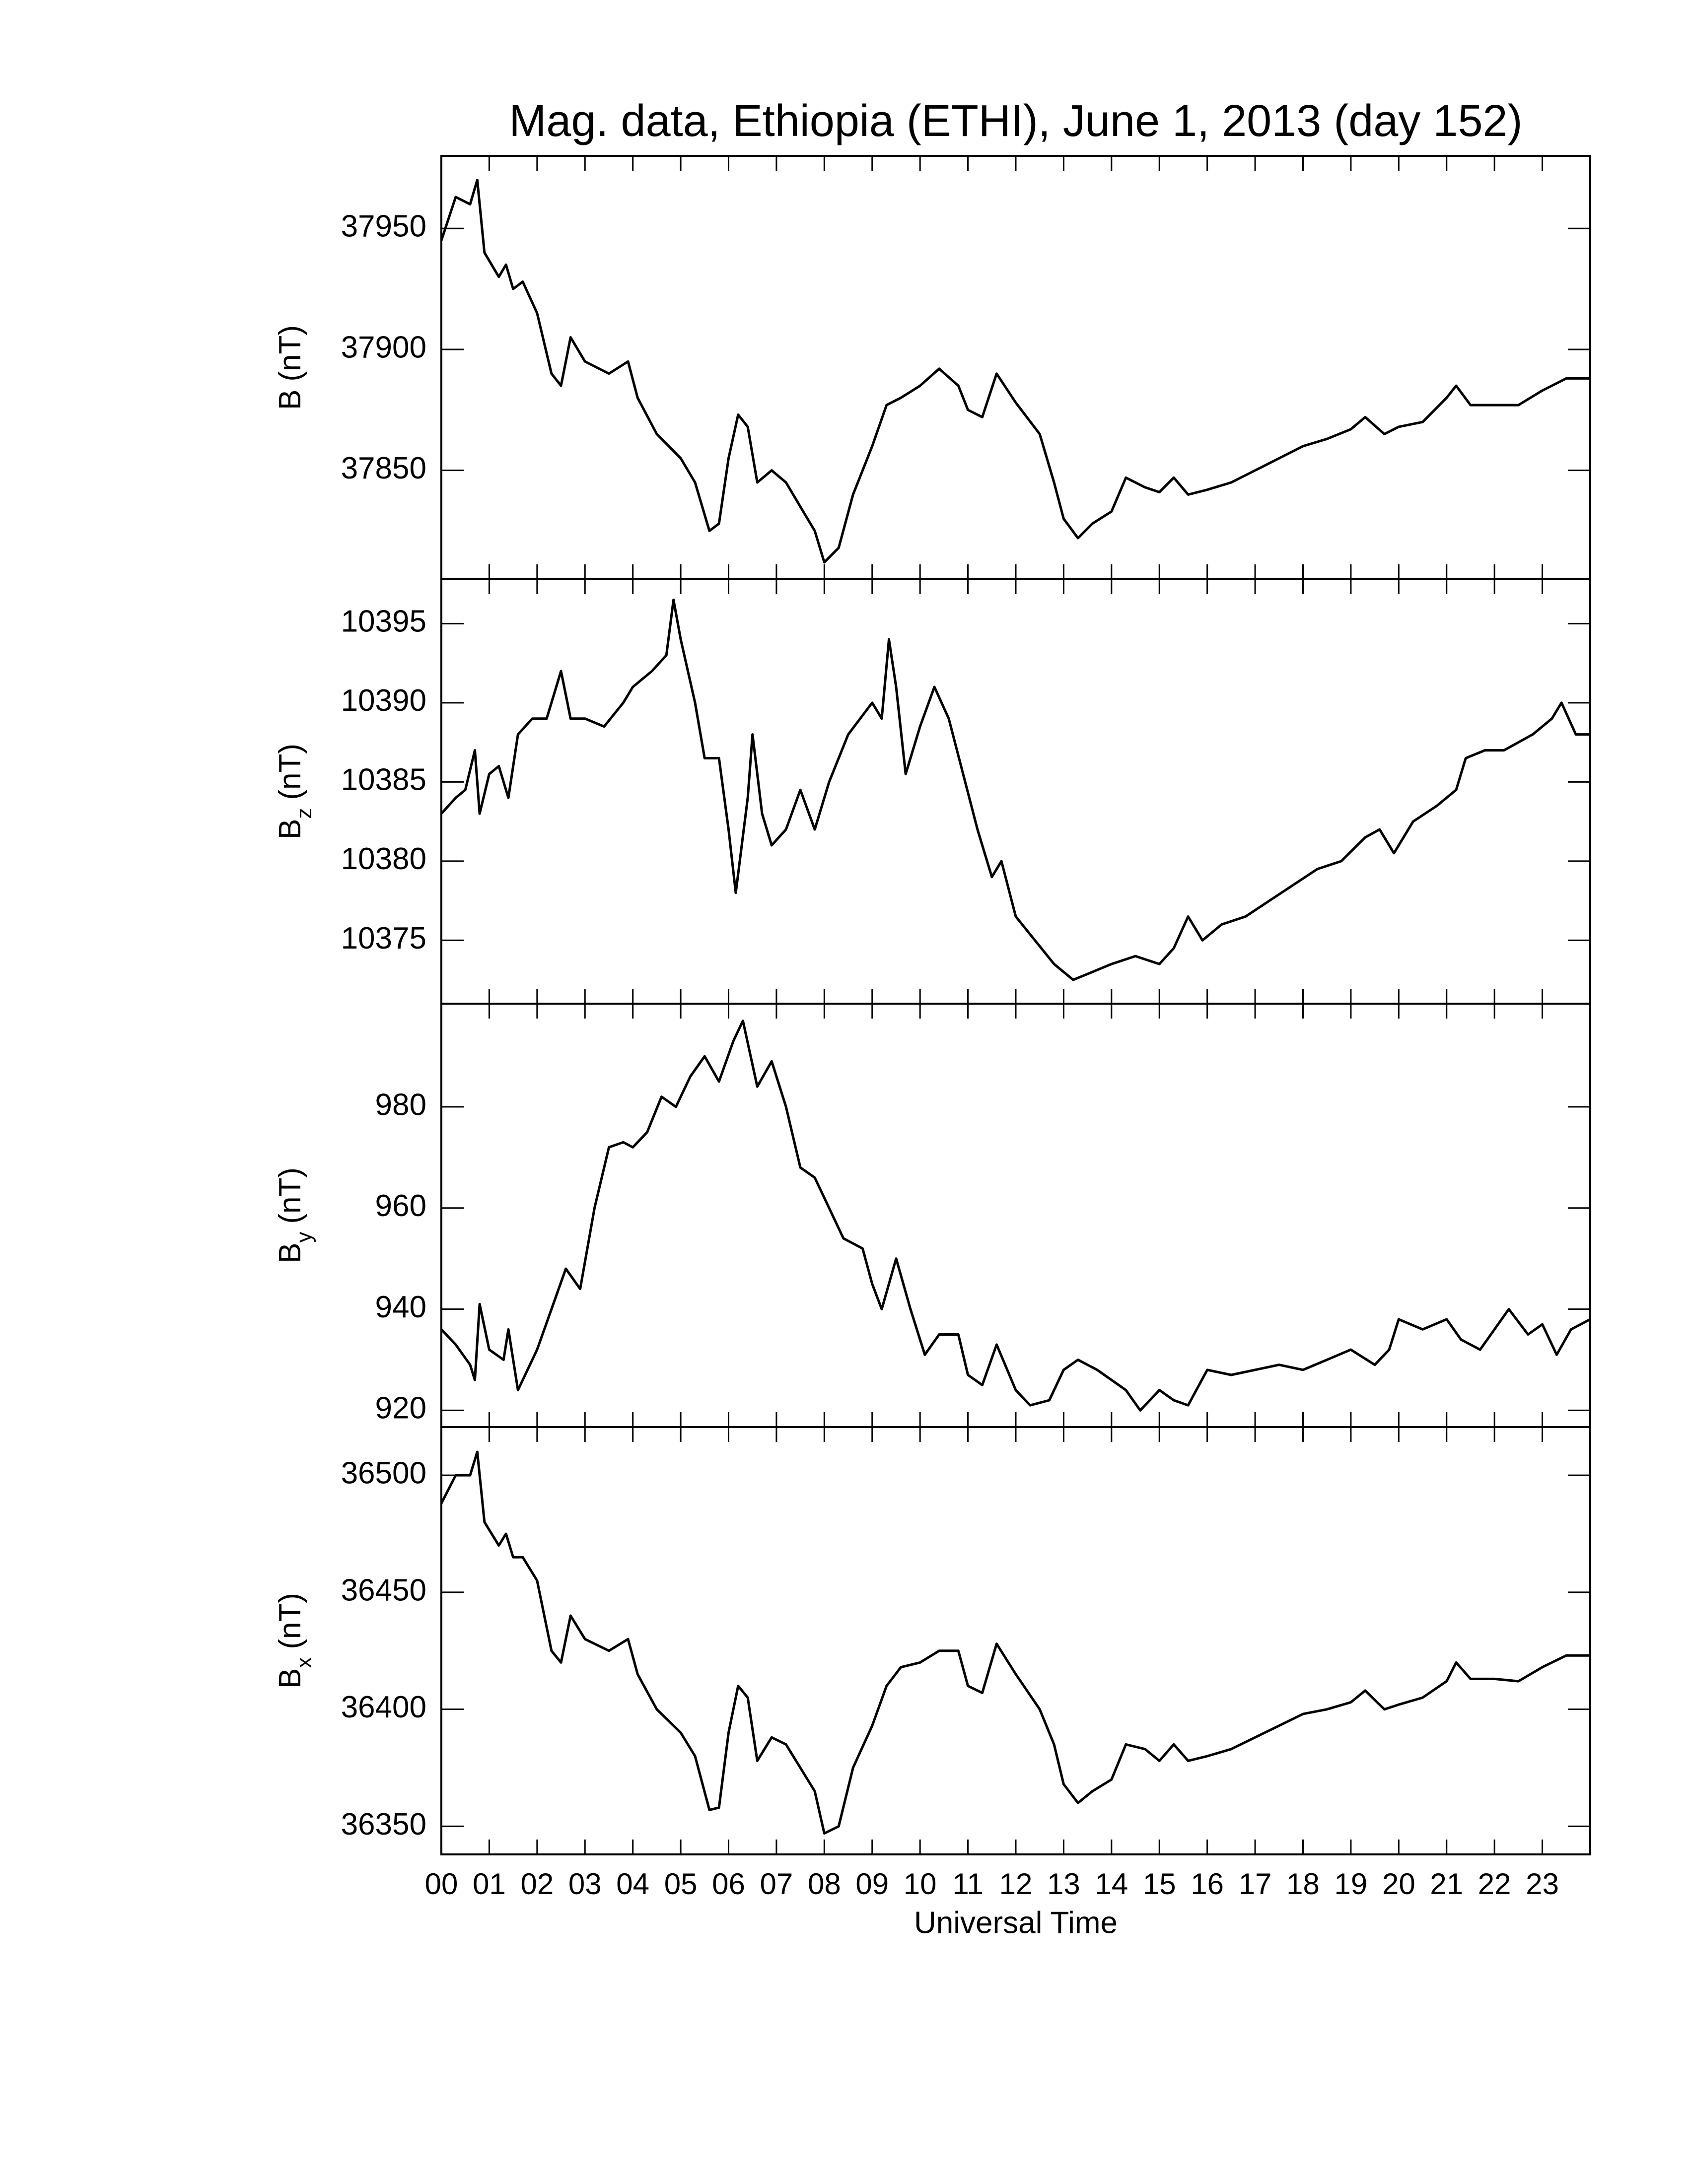 The image size is (1688, 2184). What do you see at coordinates (1159, 1884) in the screenshot?
I see `x-tick-label: 15` at bounding box center [1159, 1884].